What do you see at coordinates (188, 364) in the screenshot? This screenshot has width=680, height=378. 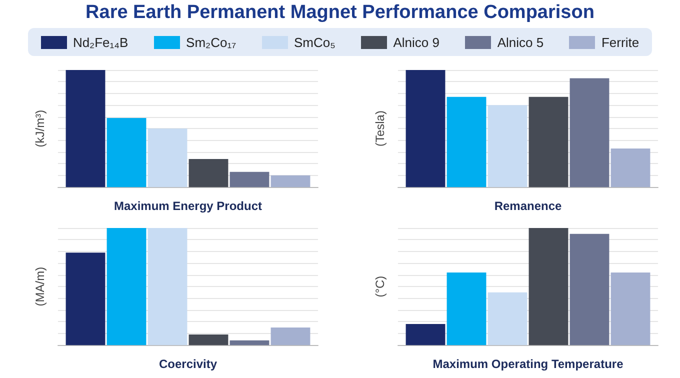 I see `x-axis-title: Coercivity` at bounding box center [188, 364].